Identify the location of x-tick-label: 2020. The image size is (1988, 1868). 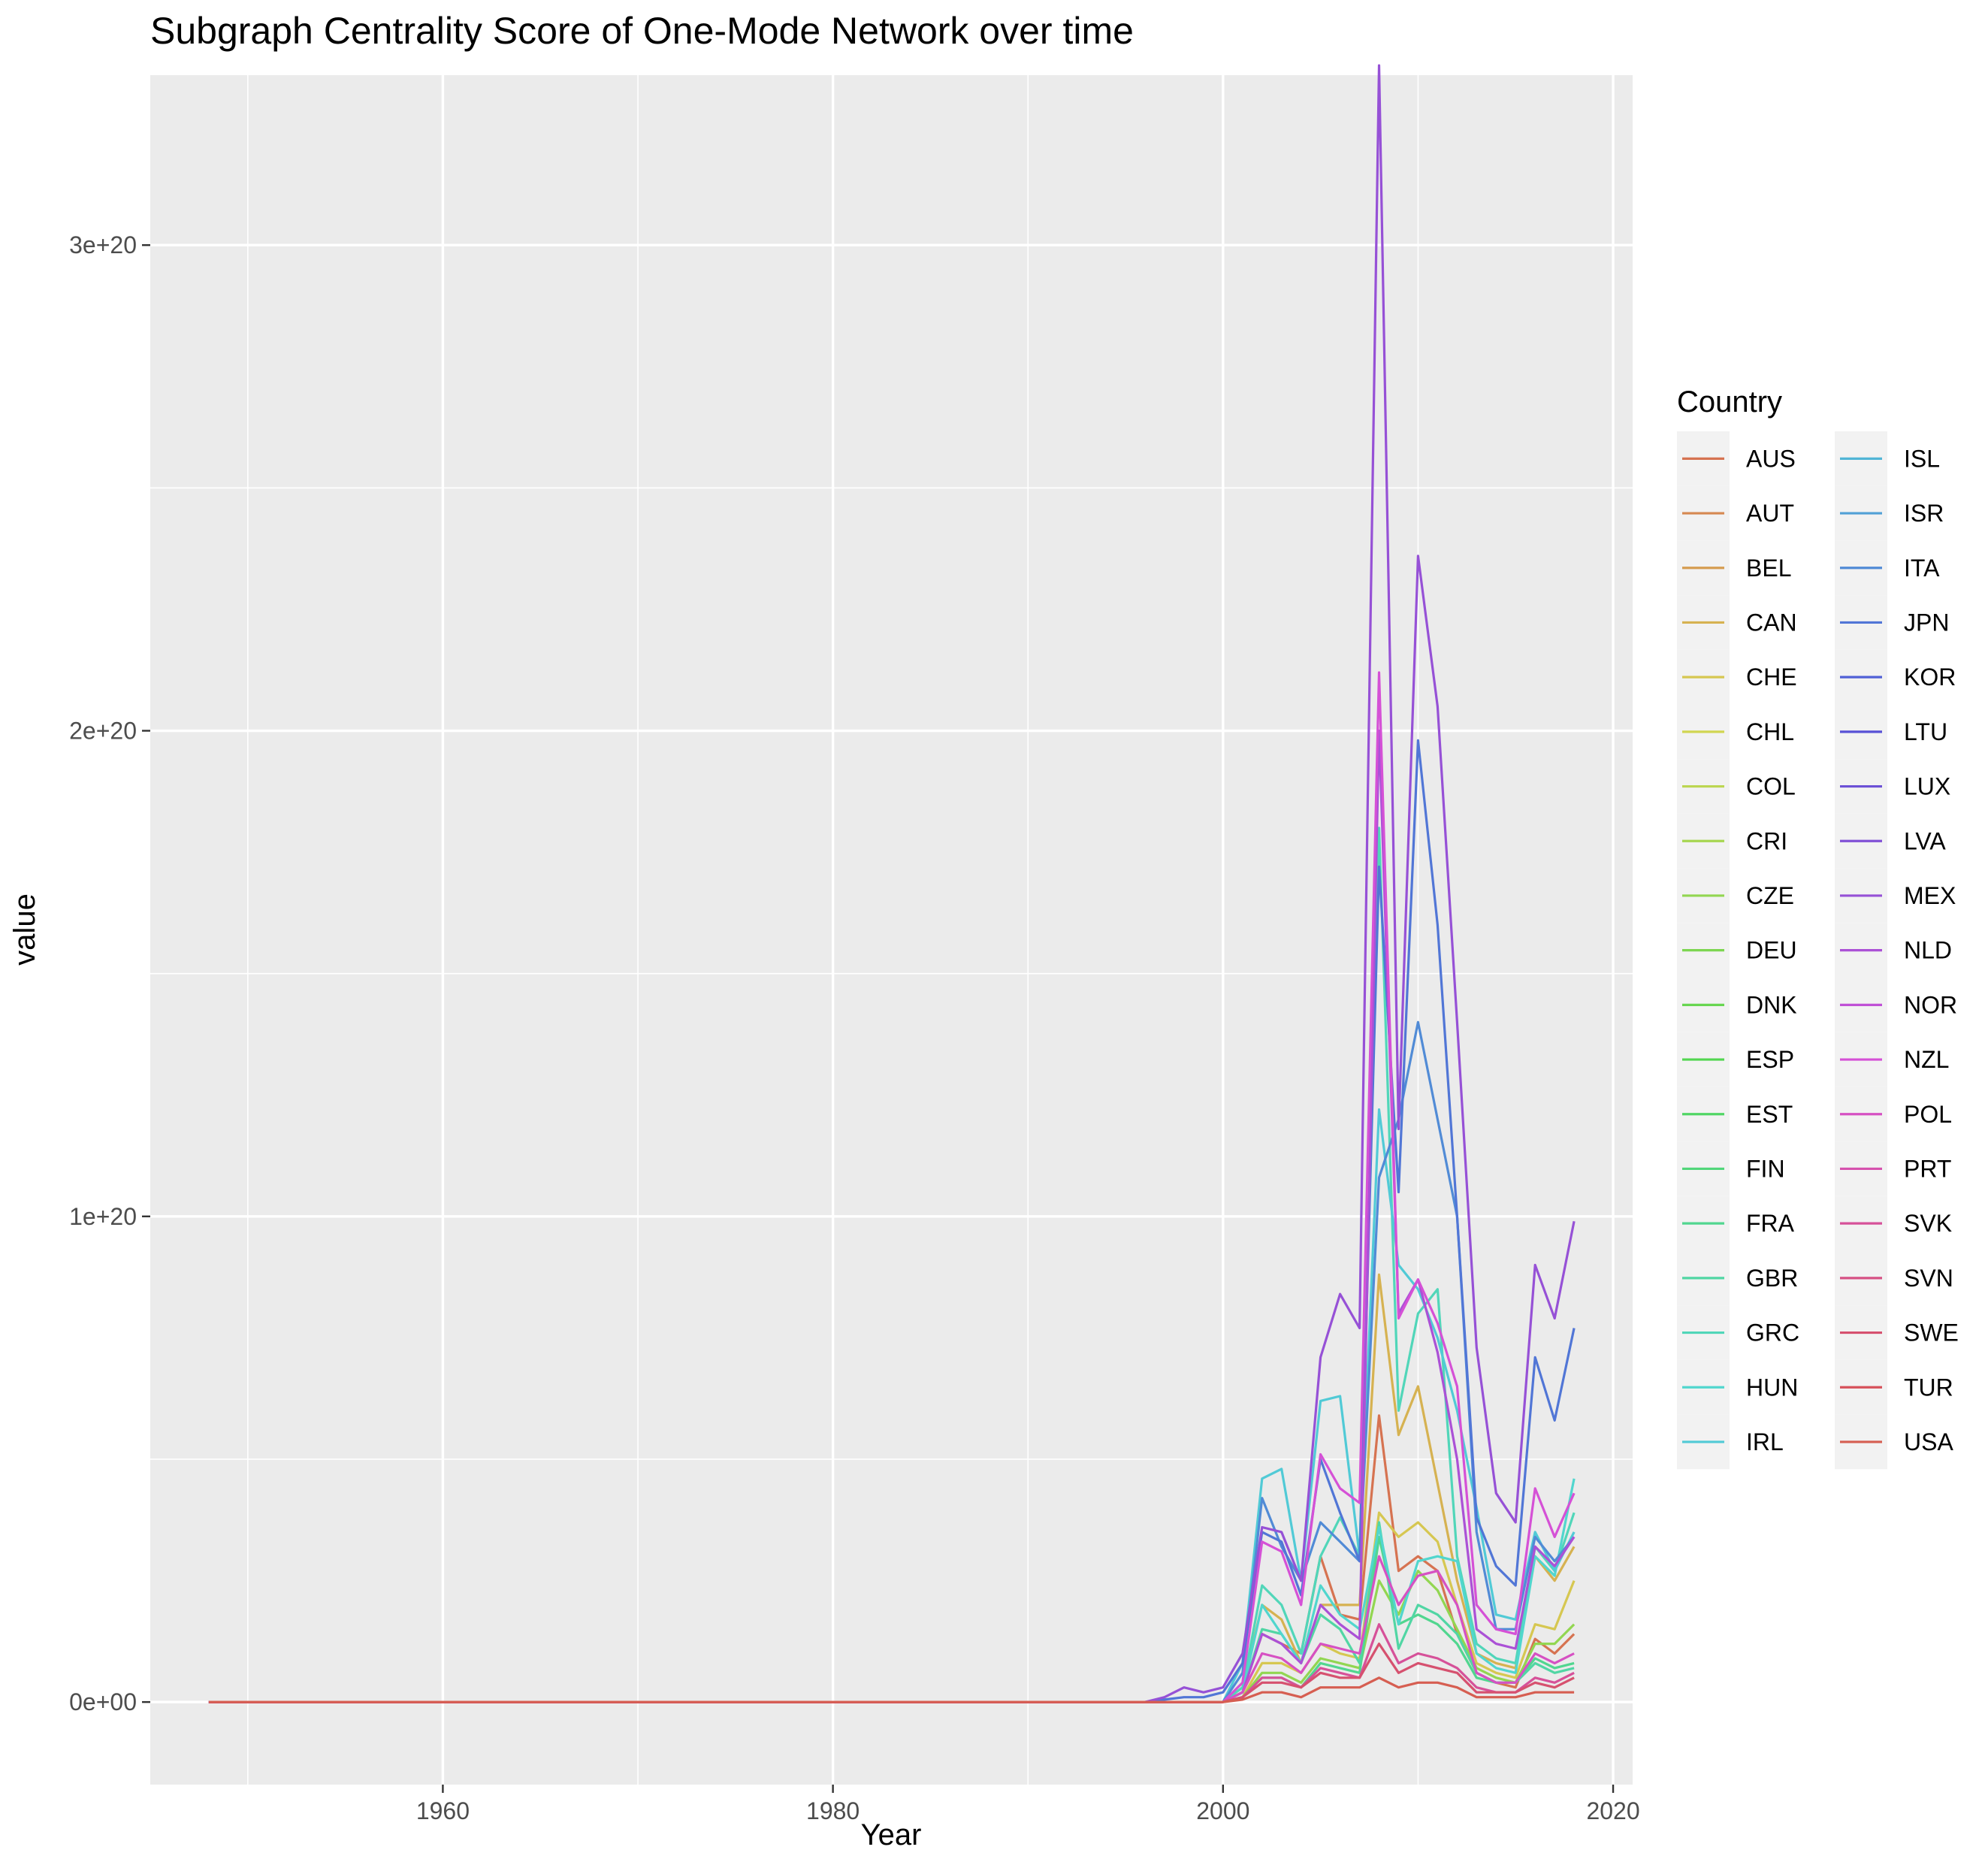
(1612, 1810).